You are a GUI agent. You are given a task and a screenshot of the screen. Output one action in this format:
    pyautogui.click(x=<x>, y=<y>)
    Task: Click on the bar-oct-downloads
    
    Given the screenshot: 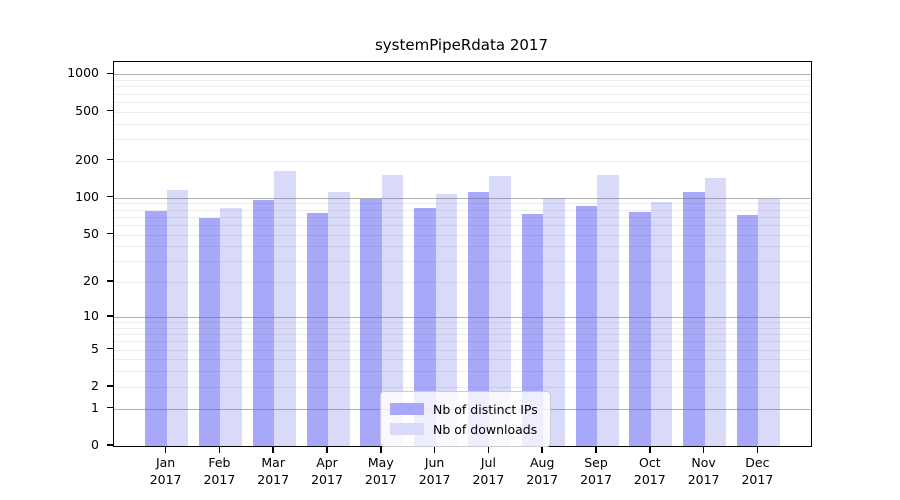 What is the action you would take?
    pyautogui.click(x=661, y=324)
    